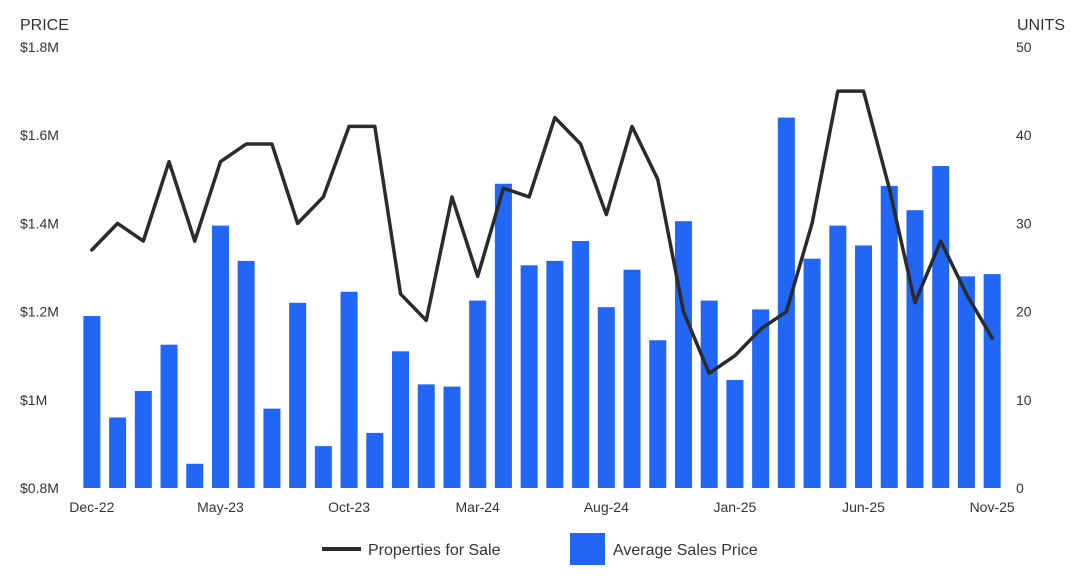  I want to click on y2-tick-label: 10, so click(1024, 400).